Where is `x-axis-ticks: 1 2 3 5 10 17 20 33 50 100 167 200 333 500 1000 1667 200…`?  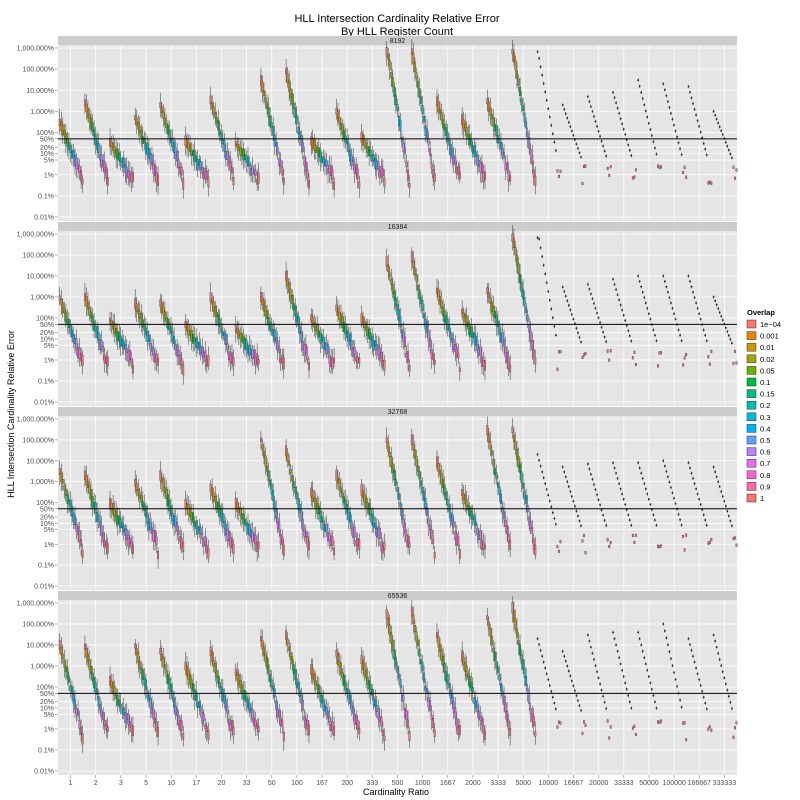
x-axis-ticks: 1 2 3 5 10 17 20 33 50 100 167 200 333 500 1000 1667 200… is located at coordinates (402, 781).